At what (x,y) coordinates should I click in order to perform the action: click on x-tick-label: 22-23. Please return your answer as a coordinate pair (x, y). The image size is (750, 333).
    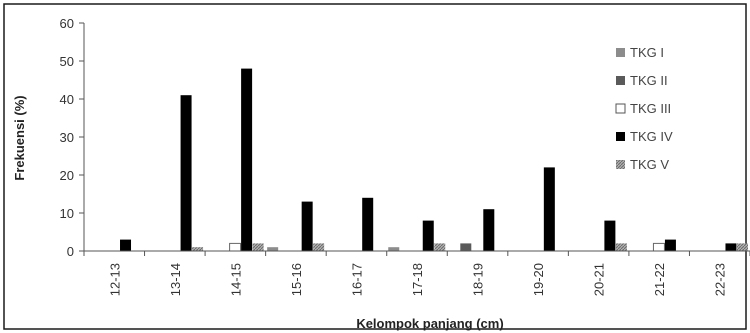
    Looking at the image, I should click on (720, 279).